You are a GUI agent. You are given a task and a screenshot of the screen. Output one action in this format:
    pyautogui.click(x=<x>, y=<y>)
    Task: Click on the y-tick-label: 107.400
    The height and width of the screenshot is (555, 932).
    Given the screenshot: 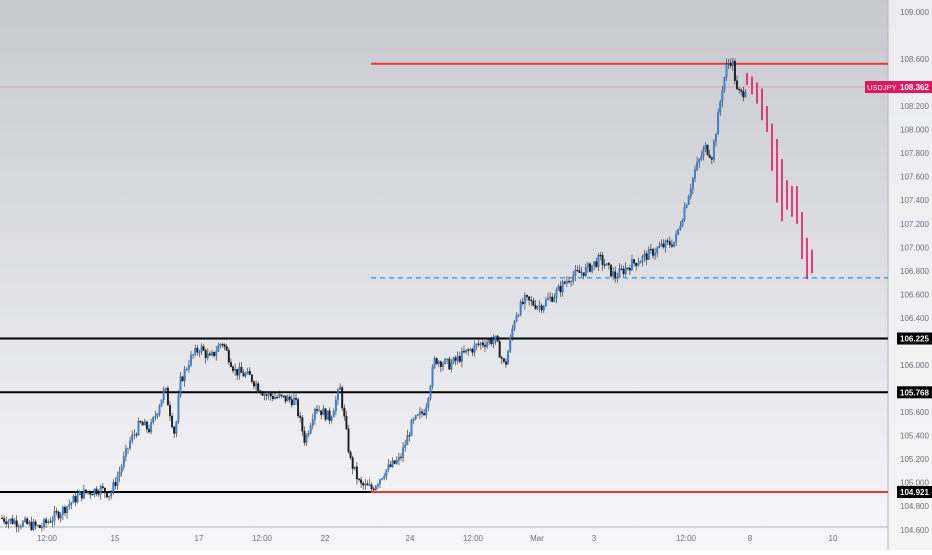 What is the action you would take?
    pyautogui.click(x=914, y=200)
    